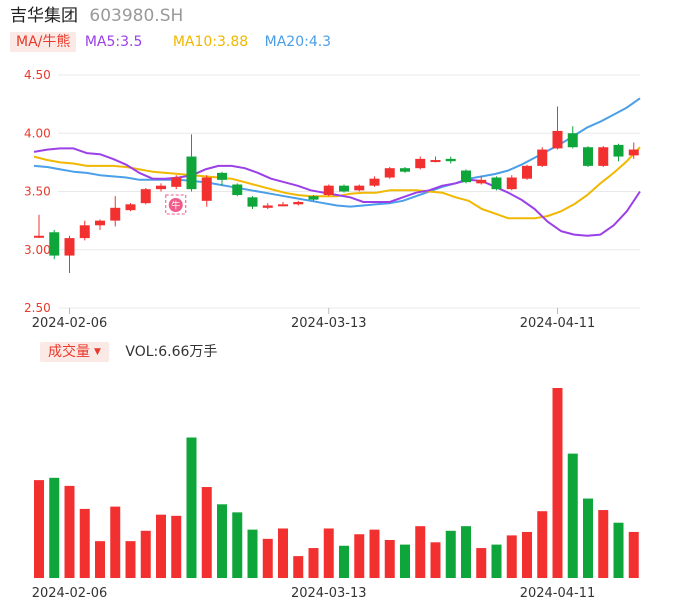 This screenshot has height=606, width=686. Describe the element at coordinates (558, 593) in the screenshot. I see `volume-x-tick-label: 2024-04-11` at that location.